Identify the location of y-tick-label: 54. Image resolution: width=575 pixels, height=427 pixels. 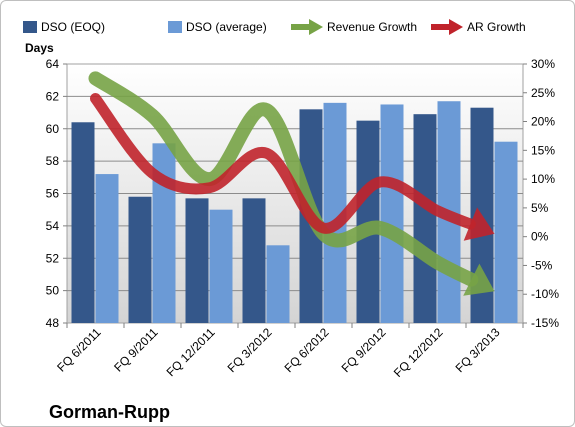
(53, 226).